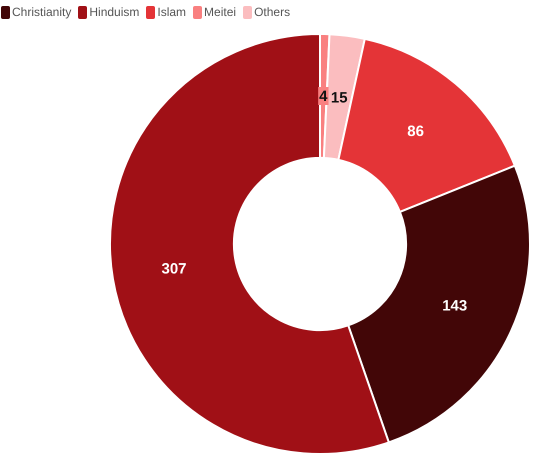 The width and height of the screenshot is (552, 465). I want to click on data-label: 4, so click(323, 97).